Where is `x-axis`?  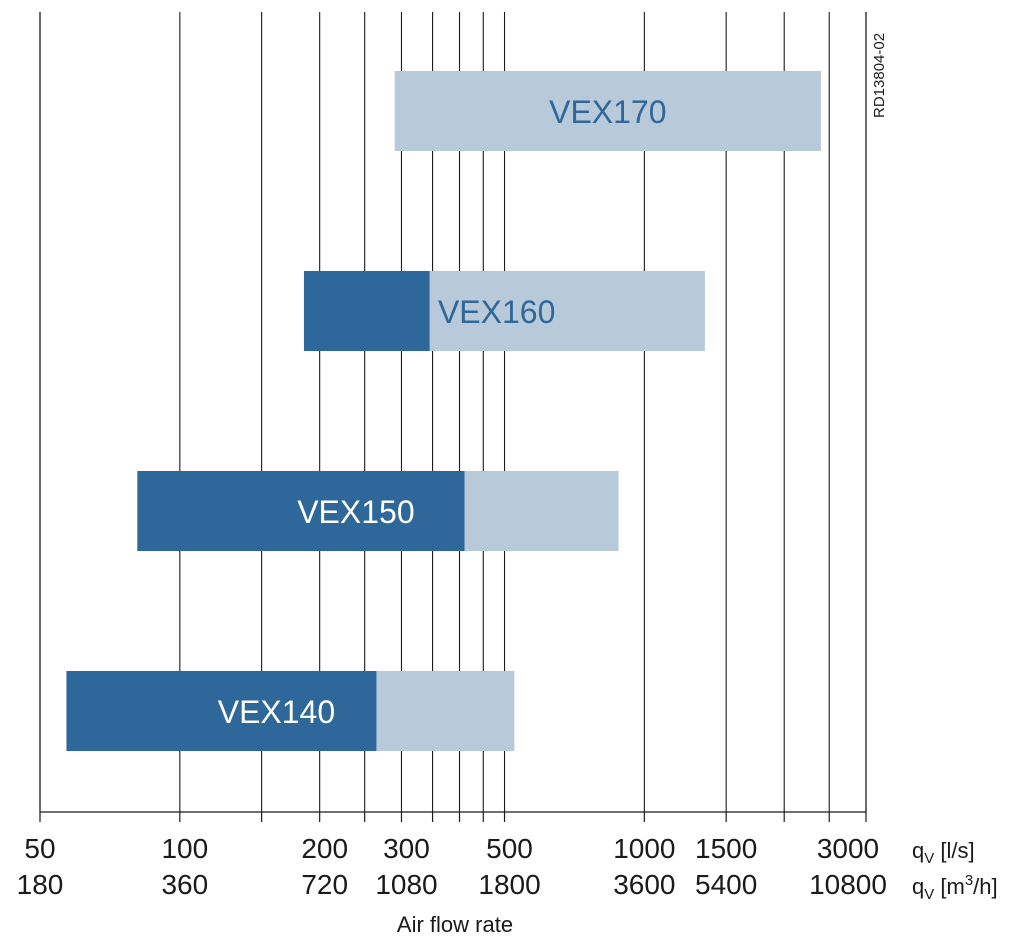 x-axis is located at coordinates (453, 816).